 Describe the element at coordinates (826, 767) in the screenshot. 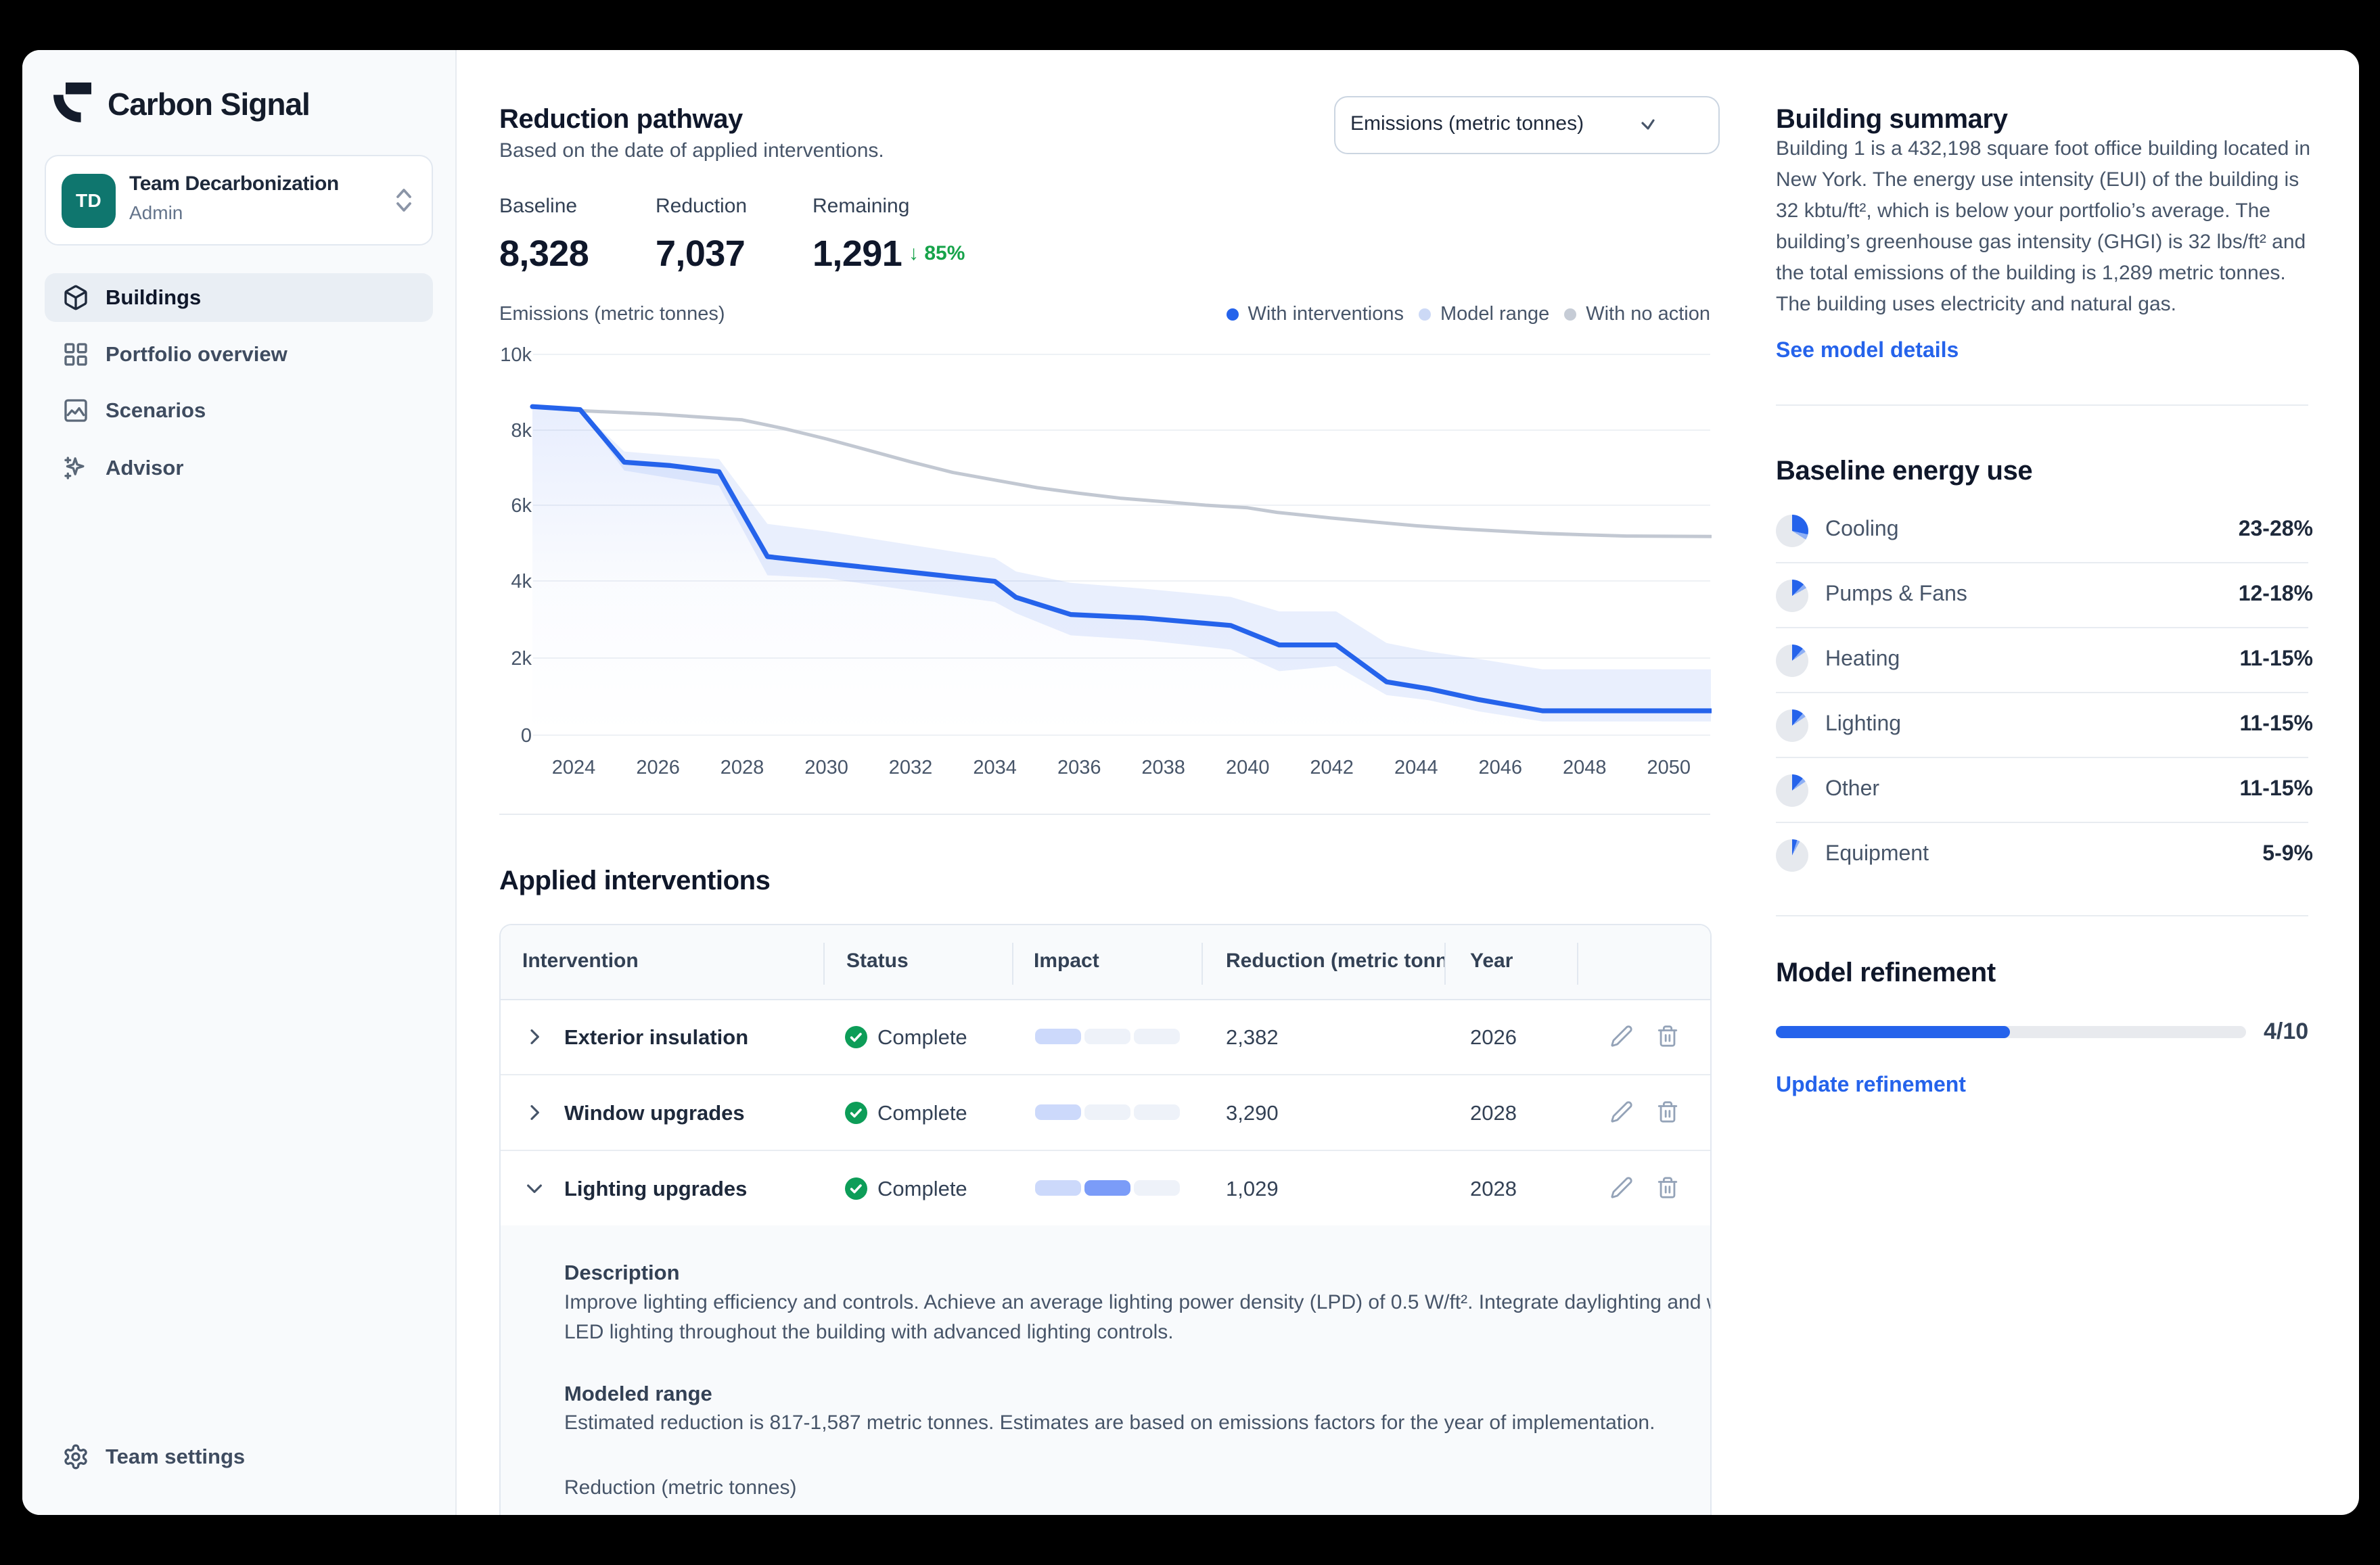

I see `svg-text: 2030` at that location.